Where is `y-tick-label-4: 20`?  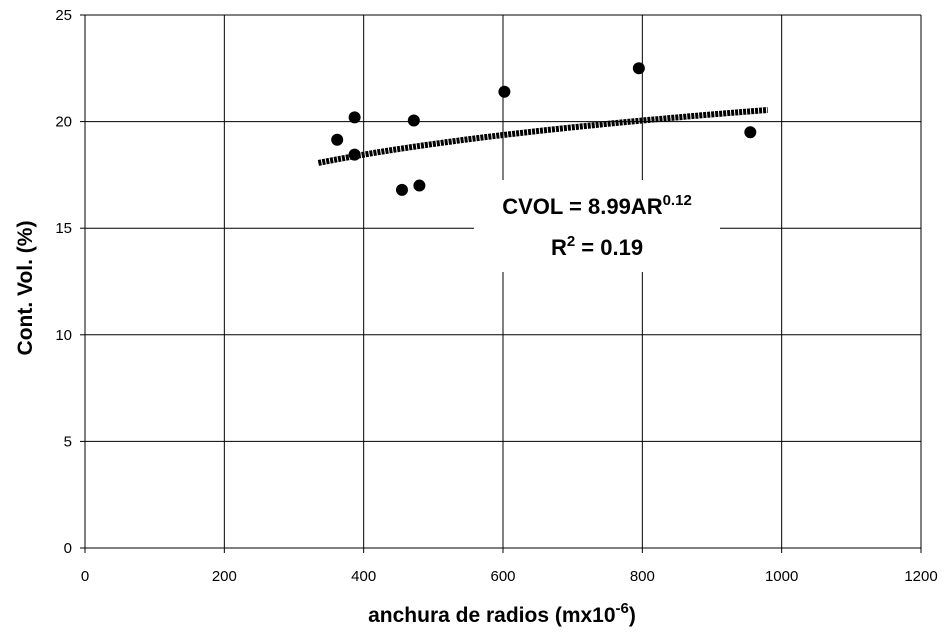 y-tick-label-4: 20 is located at coordinates (63, 122).